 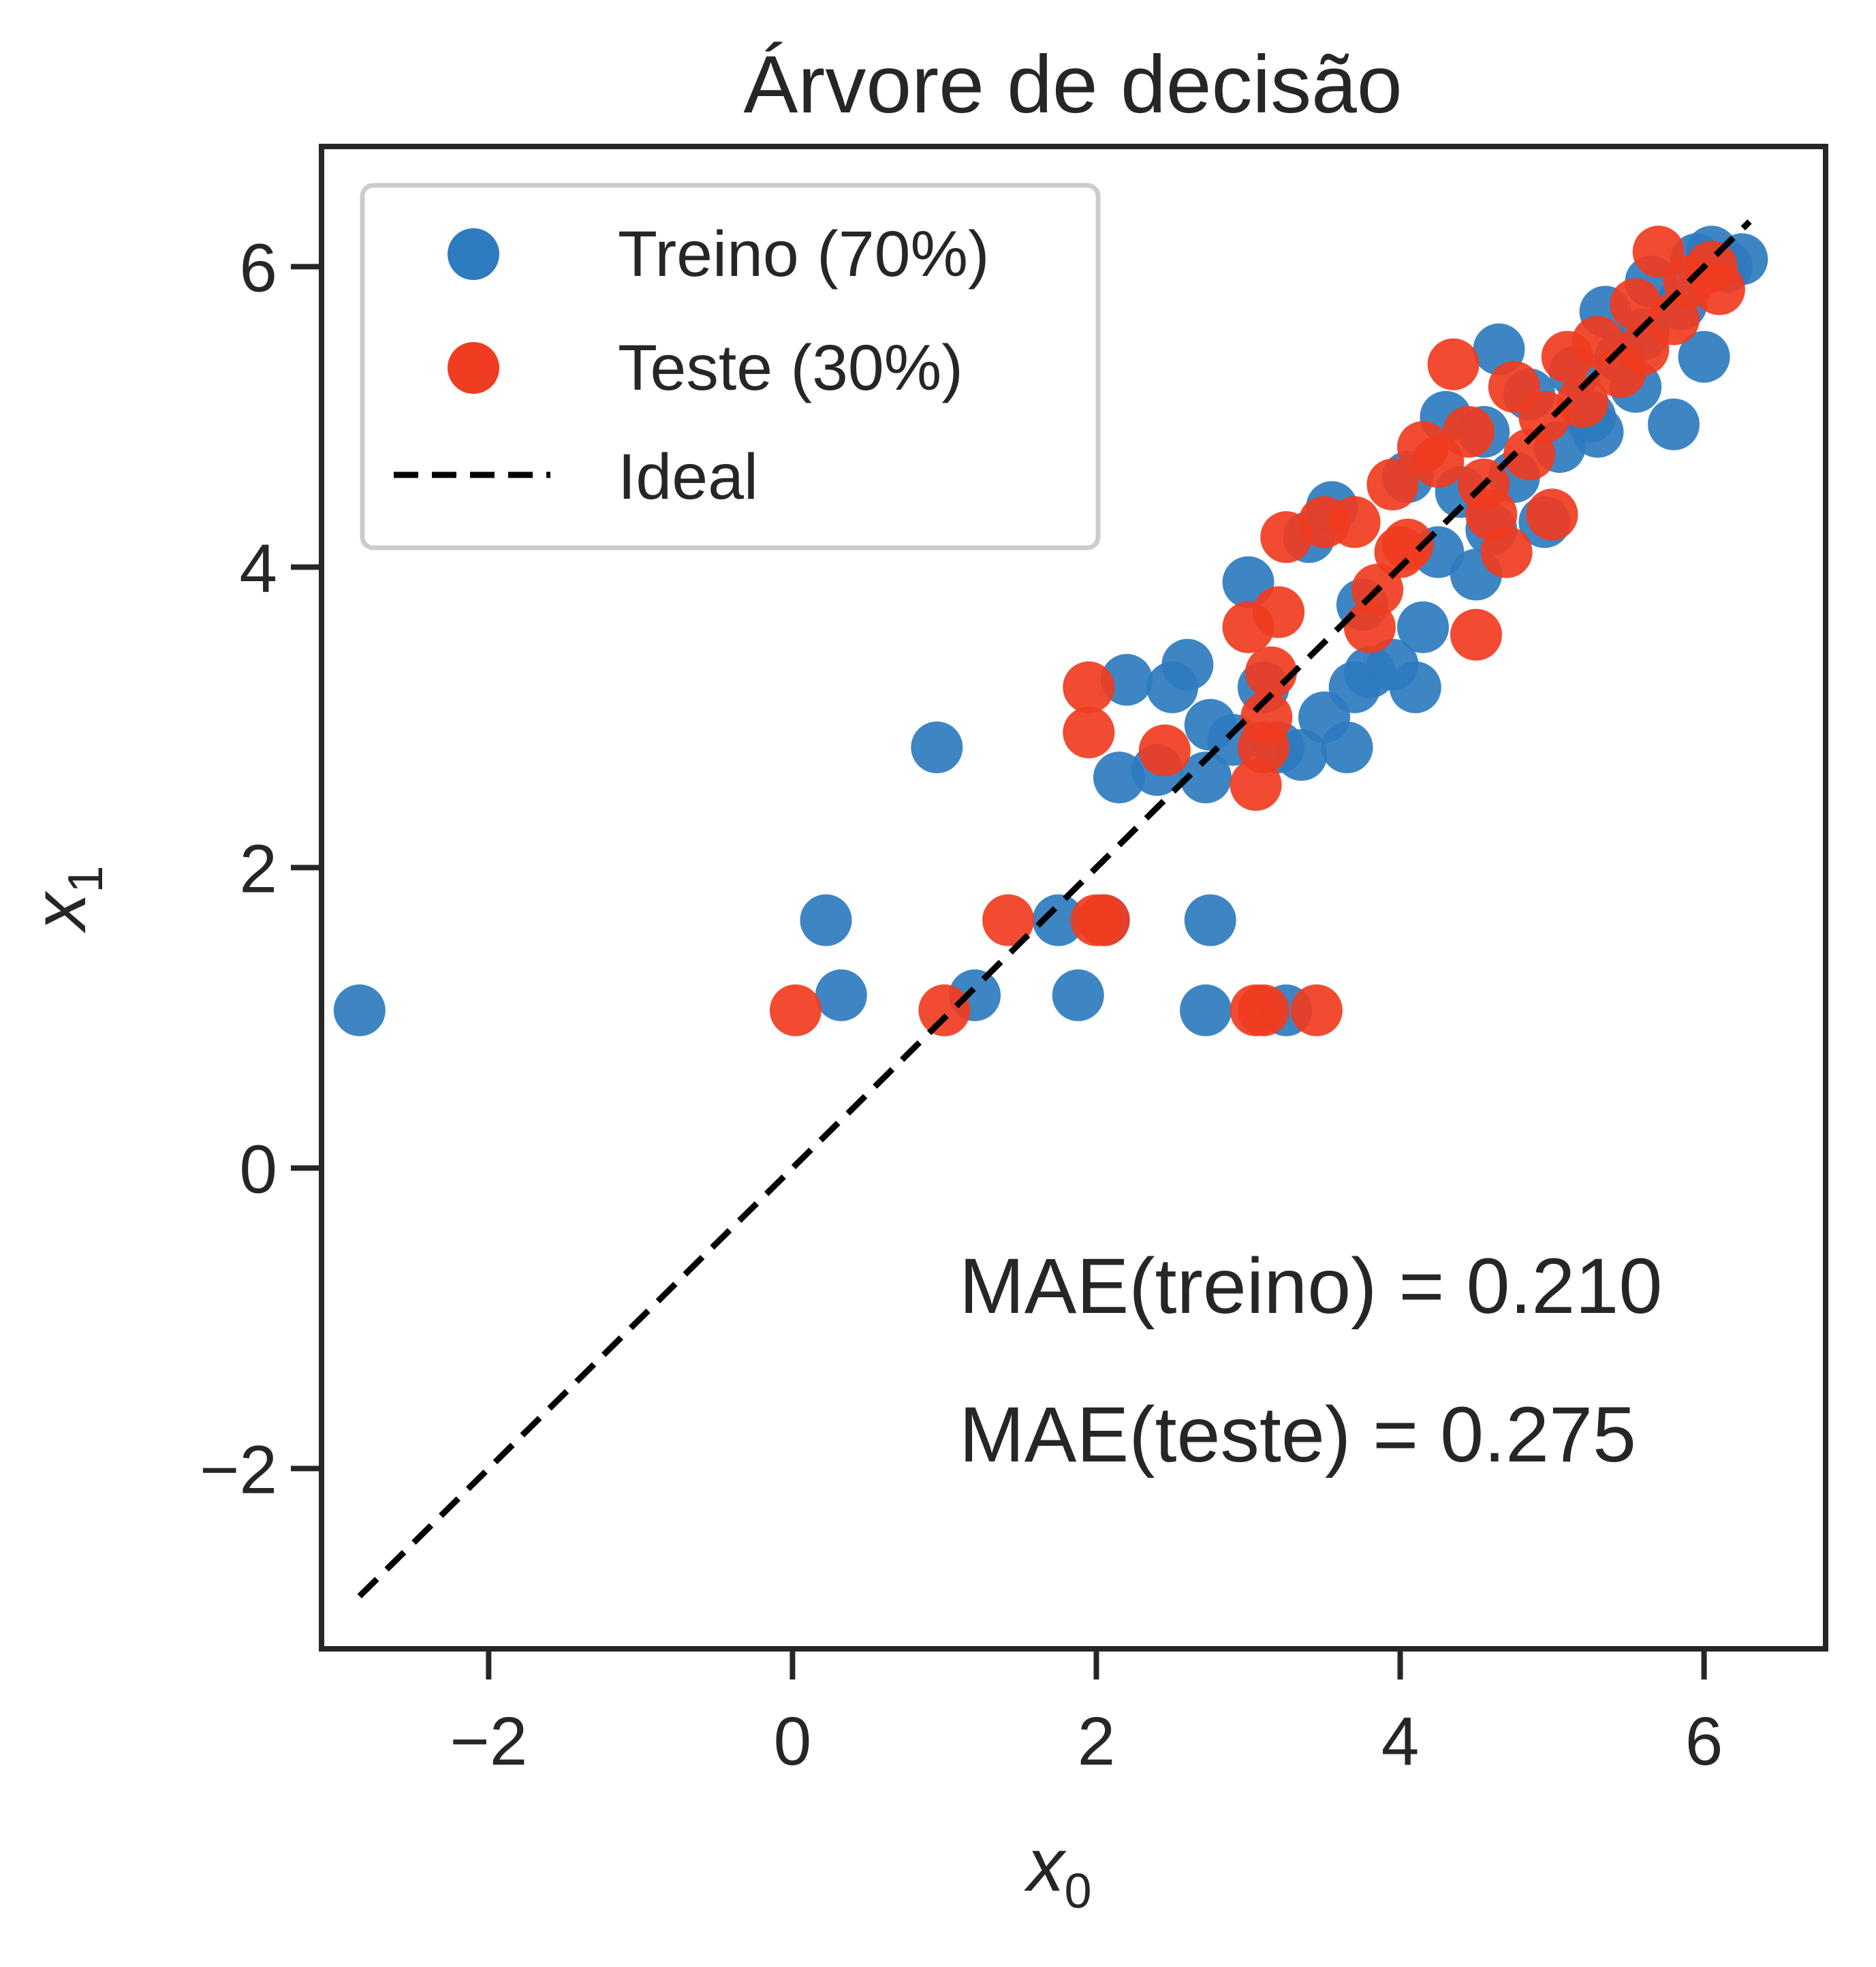 What do you see at coordinates (793, 1741) in the screenshot?
I see `x-tick-label-1: 0` at bounding box center [793, 1741].